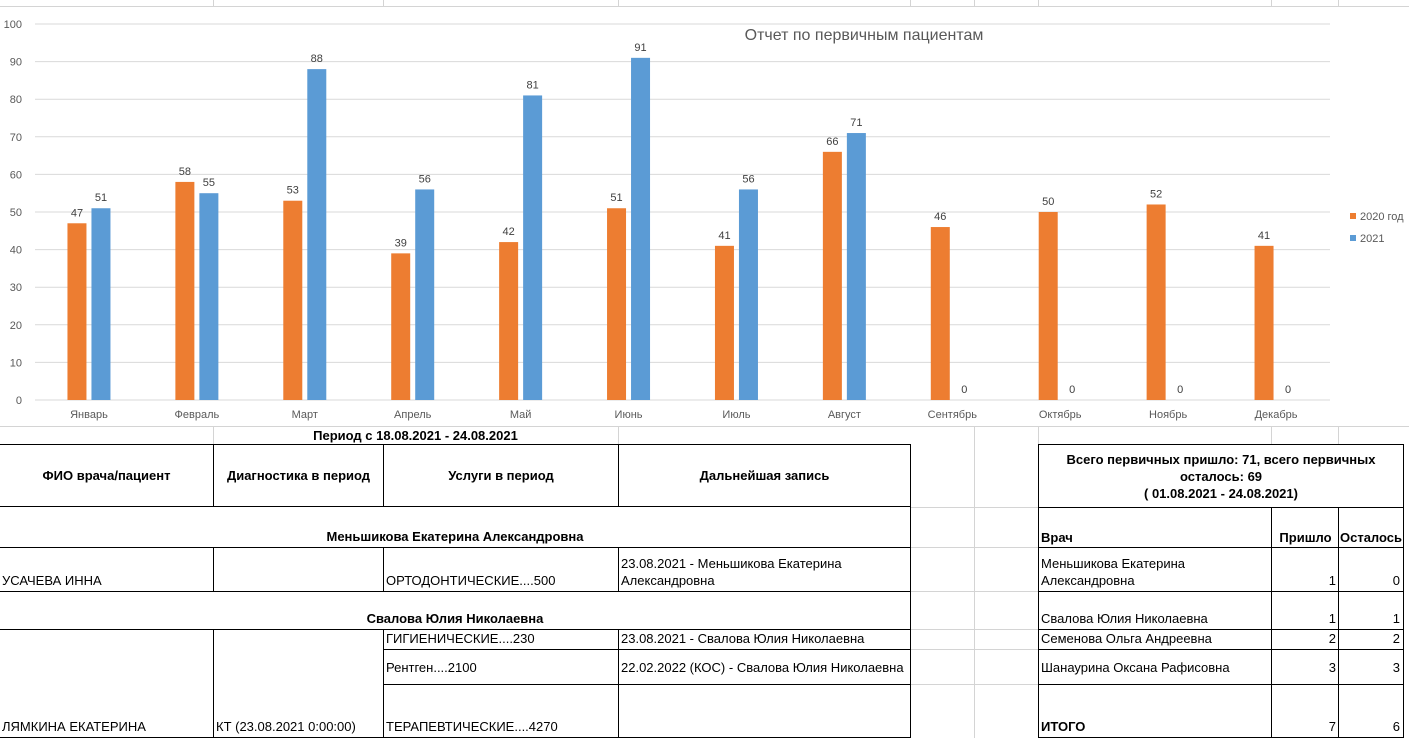  Describe the element at coordinates (764, 475) in the screenshot. I see `header-next-visit: Дальнейшая запись` at that location.